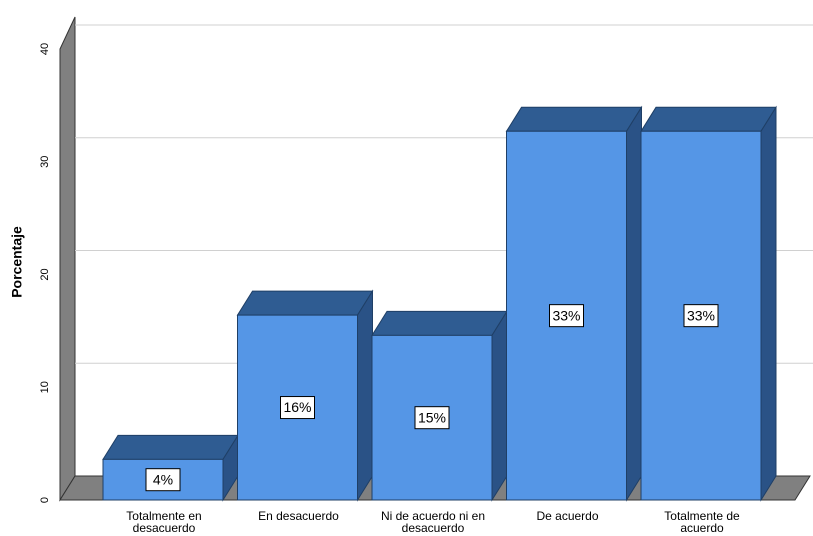 The image size is (813, 536). What do you see at coordinates (45, 162) in the screenshot?
I see `y-tick-label: 30` at bounding box center [45, 162].